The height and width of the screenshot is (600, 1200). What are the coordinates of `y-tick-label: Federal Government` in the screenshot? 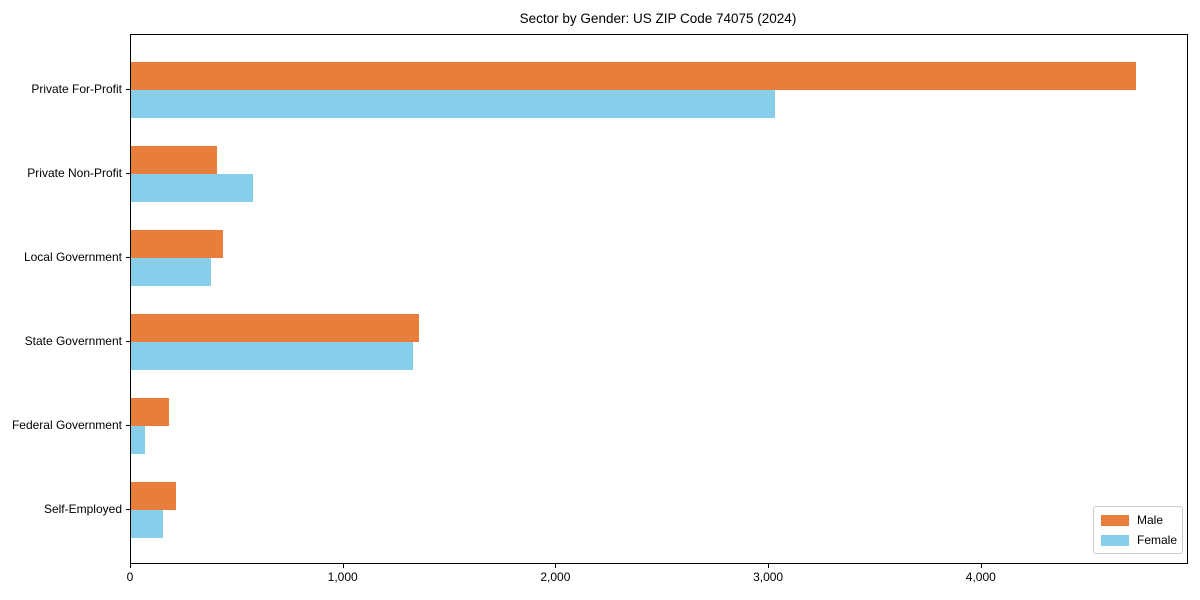 It's located at (66, 424).